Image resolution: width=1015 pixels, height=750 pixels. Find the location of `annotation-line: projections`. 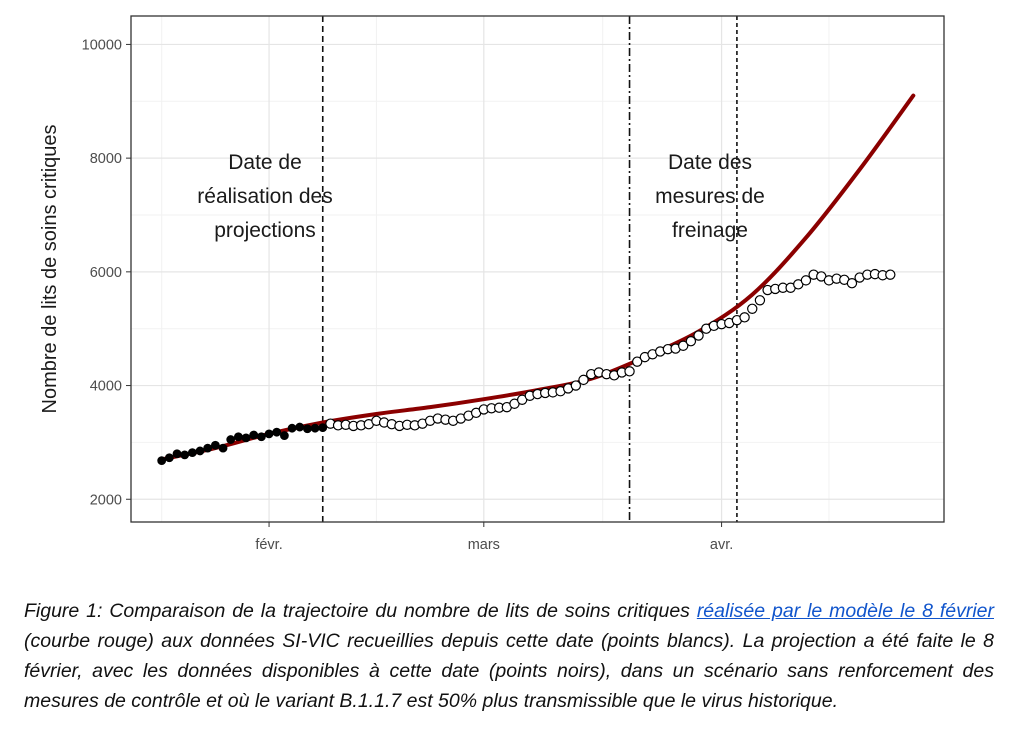

annotation-line: projections is located at coordinates (265, 230).